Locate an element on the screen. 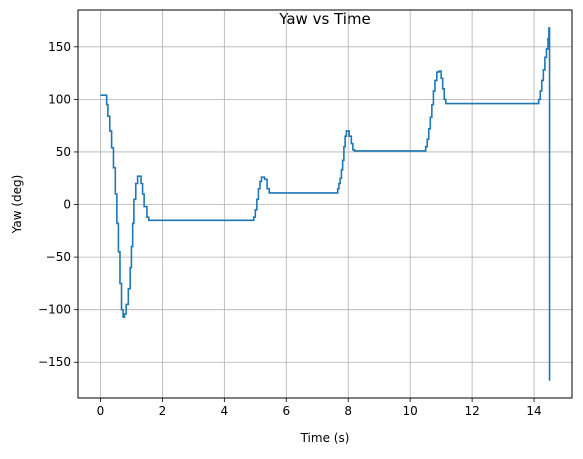 Image resolution: width=583 pixels, height=459 pixels. x-tick-label: 8 is located at coordinates (348, 411).